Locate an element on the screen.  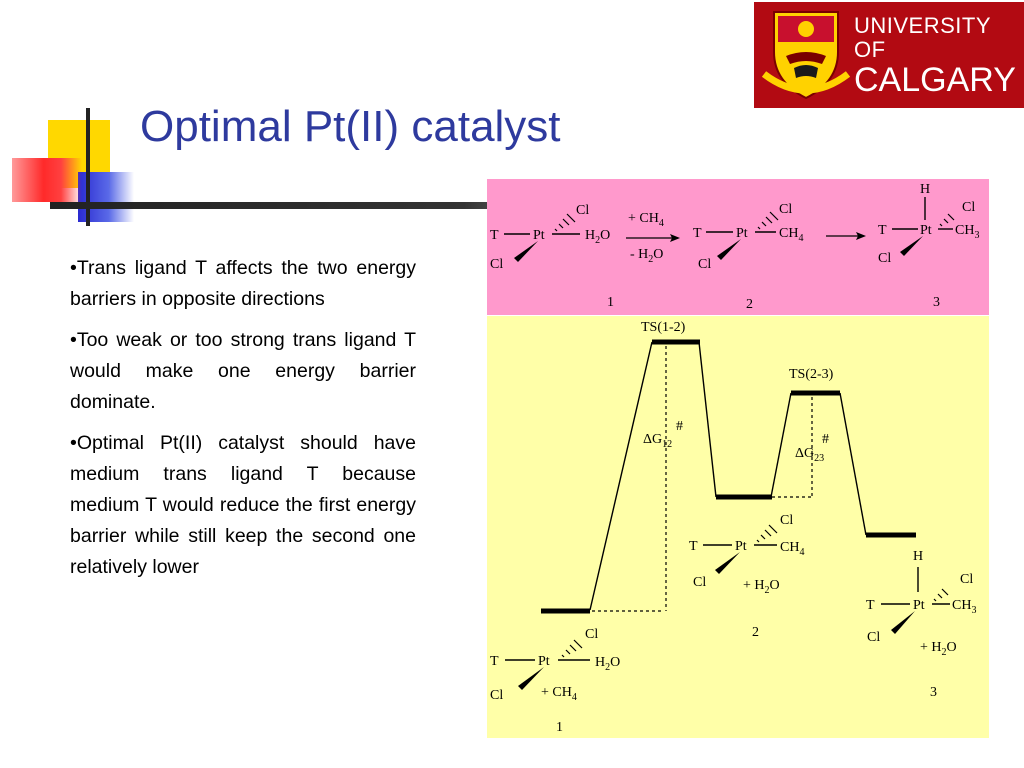
species-1-bottom: T Pt H2O Cl Cl + CH4 1 is located at coordinates (555, 681).